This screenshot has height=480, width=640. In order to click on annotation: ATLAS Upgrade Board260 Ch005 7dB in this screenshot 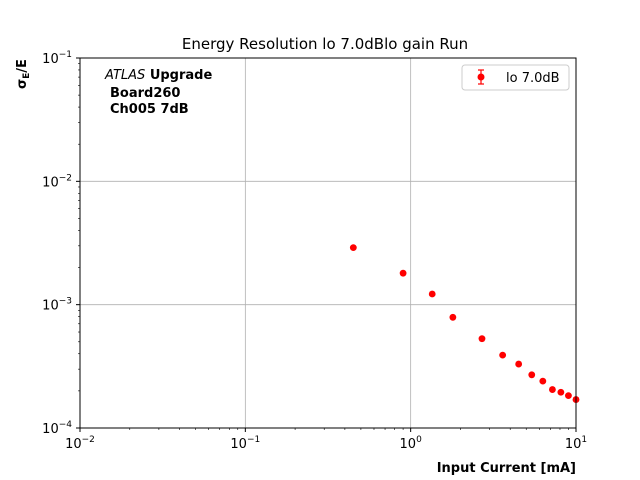, I will do `click(158, 92)`.